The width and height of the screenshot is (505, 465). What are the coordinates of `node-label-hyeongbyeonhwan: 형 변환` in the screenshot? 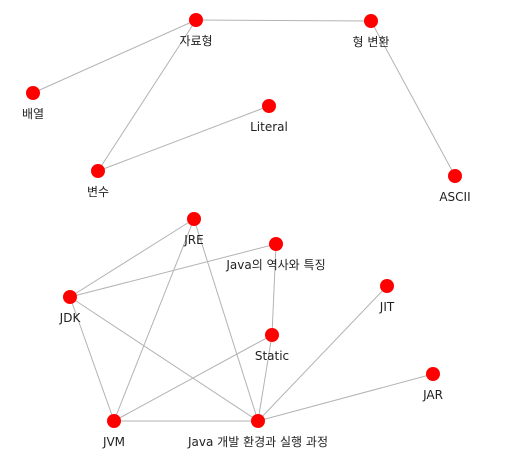 It's located at (371, 42).